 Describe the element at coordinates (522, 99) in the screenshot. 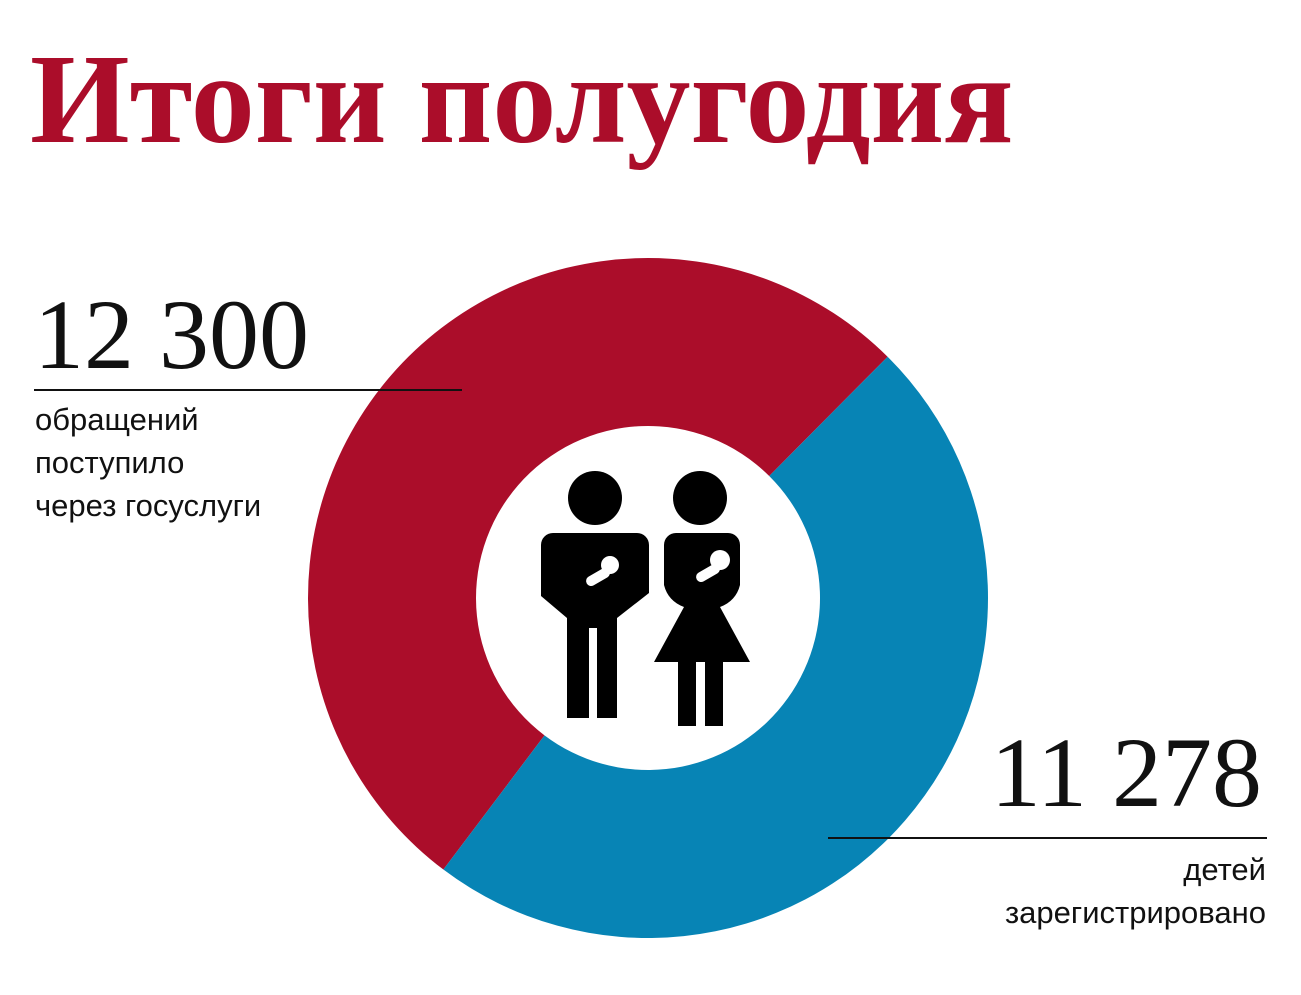

I see `chart-title: Итоги полугодия` at that location.